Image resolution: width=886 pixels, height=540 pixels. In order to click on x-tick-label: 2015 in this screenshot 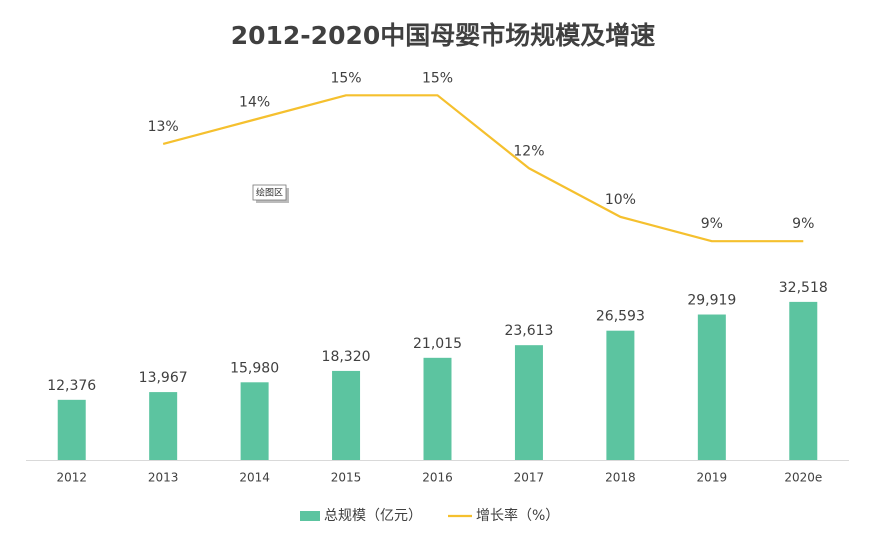, I will do `click(346, 478)`.